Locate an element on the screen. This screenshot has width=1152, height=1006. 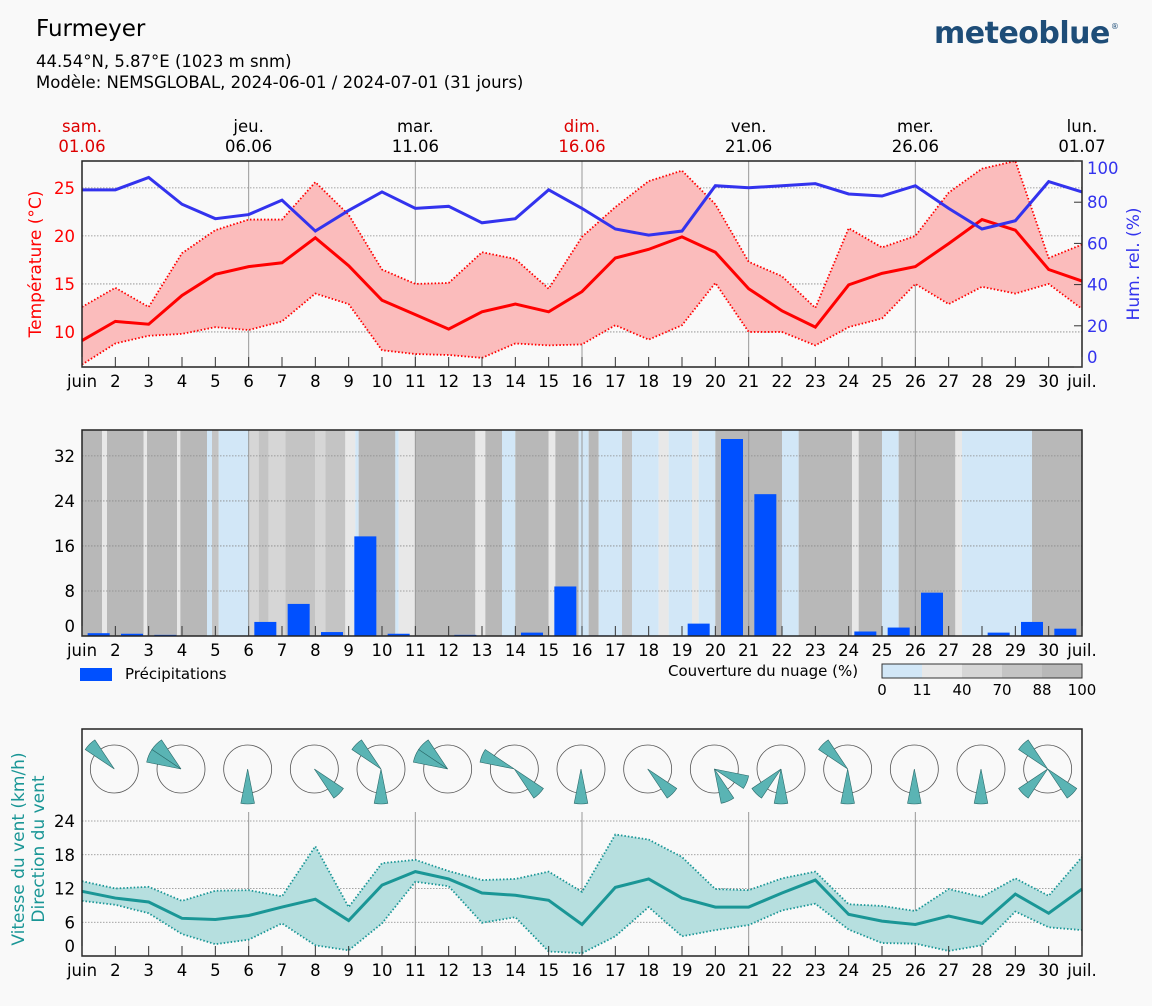
x-tick-label: 22 is located at coordinates (782, 970).